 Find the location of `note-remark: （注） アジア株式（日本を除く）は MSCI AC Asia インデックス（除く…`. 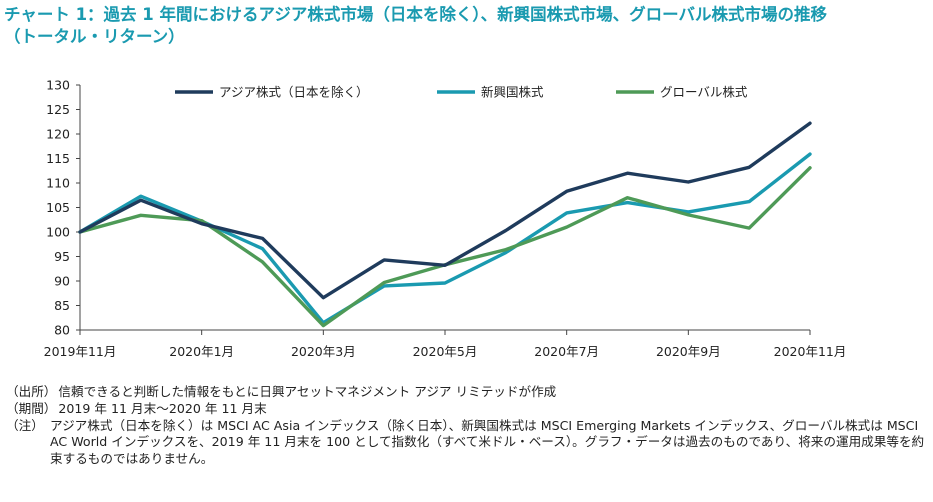

note-remark: （注） アジア株式（日本を除く）は MSCI AC Asia インデックス（除く… is located at coordinates (467, 443).